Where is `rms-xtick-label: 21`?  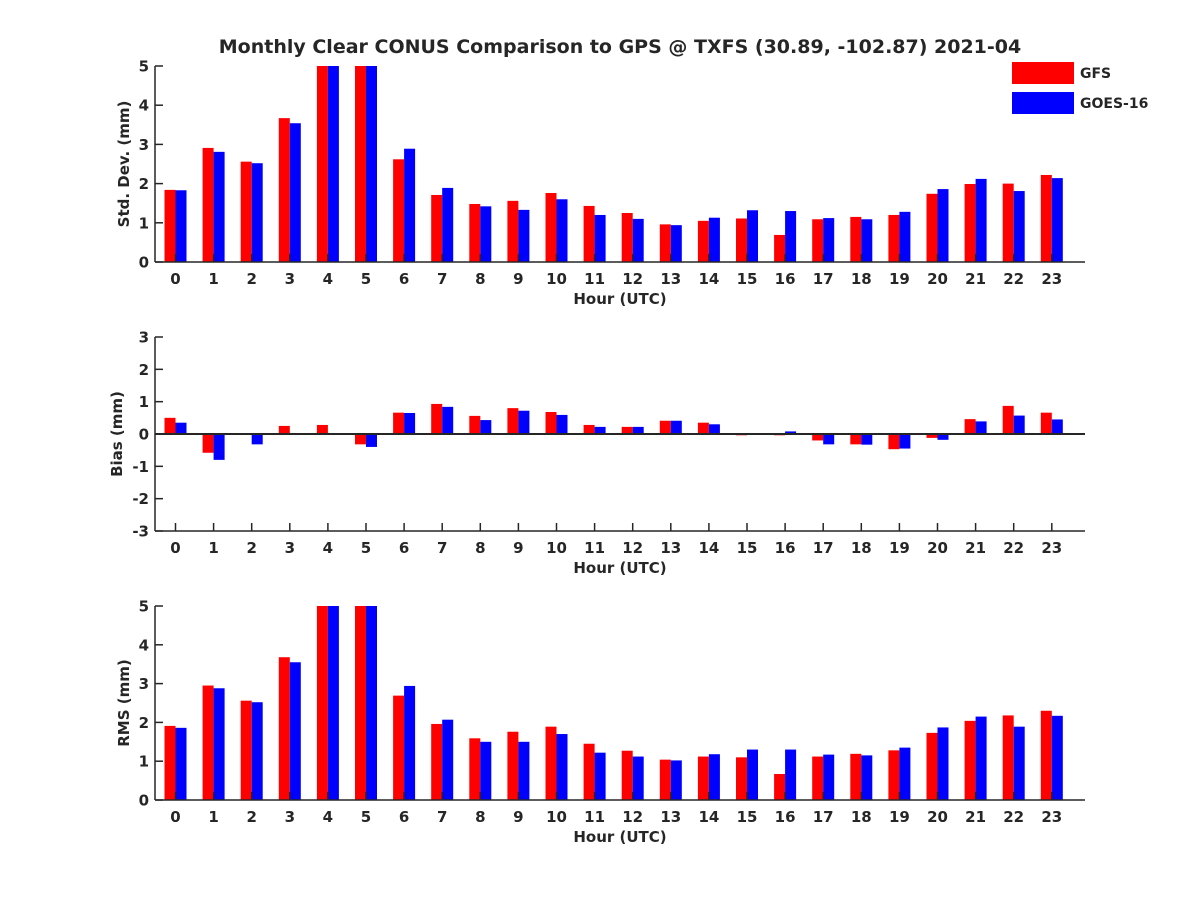 rms-xtick-label: 21 is located at coordinates (975, 817).